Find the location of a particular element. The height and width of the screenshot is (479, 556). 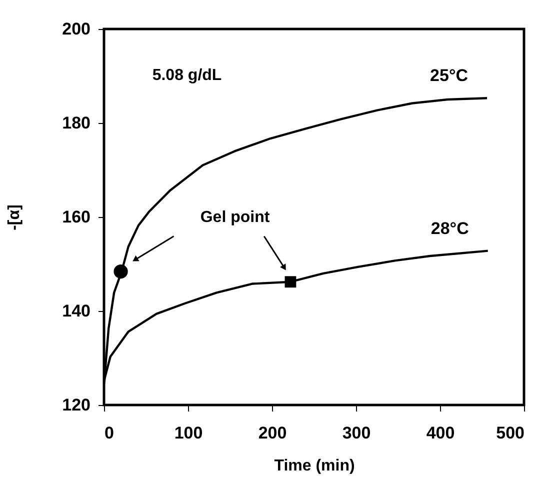

x-axis-title: Time (min) is located at coordinates (314, 466).